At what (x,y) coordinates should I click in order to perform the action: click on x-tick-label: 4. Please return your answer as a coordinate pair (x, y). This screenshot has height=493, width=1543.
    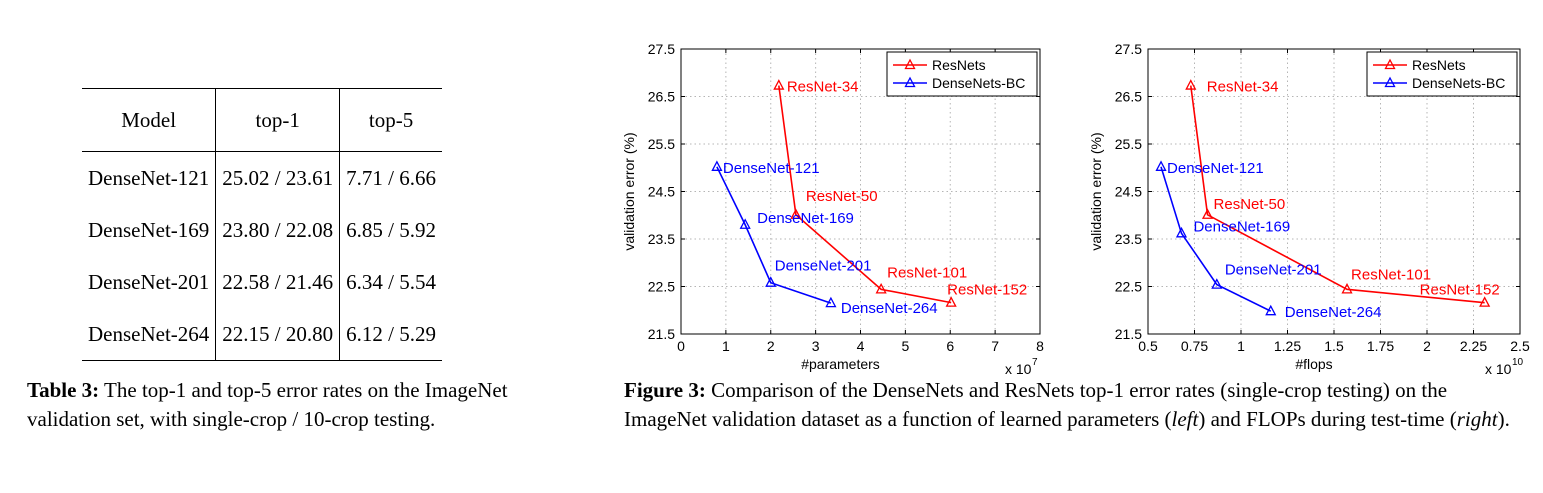
    Looking at the image, I should click on (861, 346).